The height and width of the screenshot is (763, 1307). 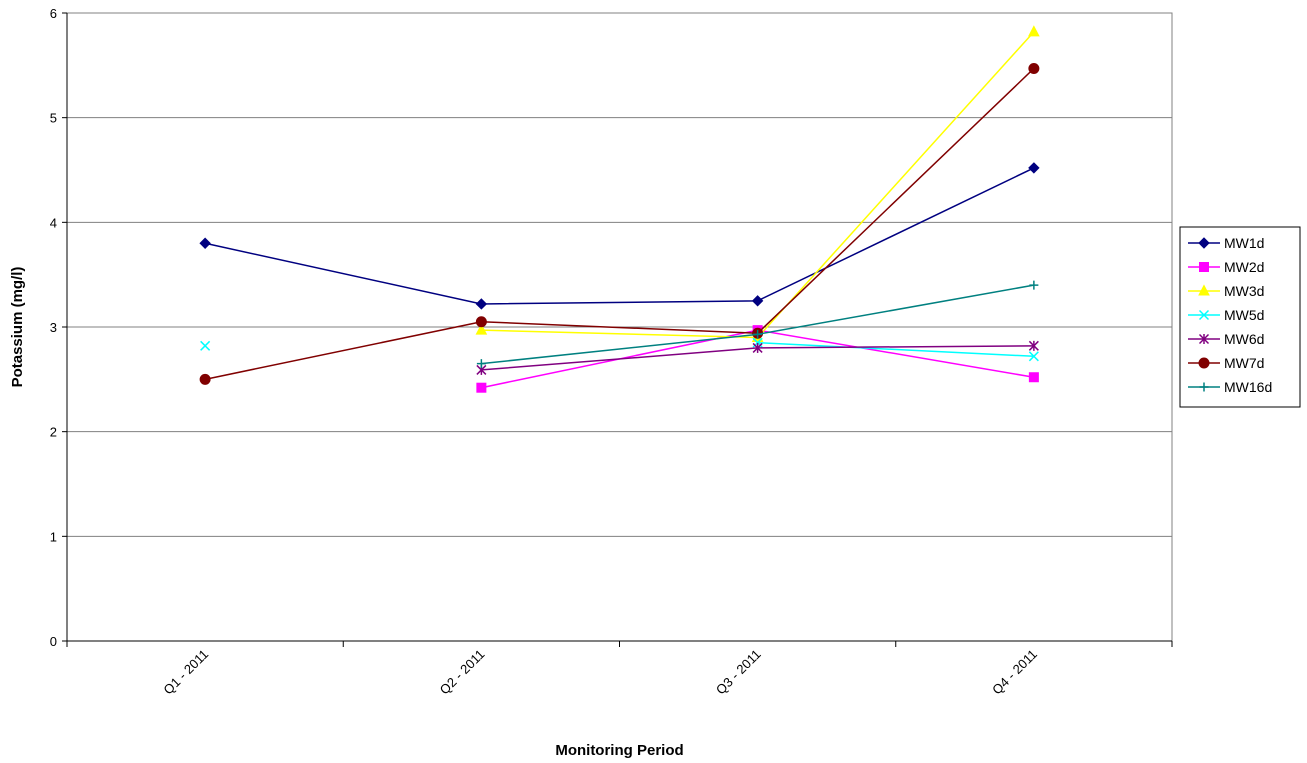 I want to click on legend-entry-mw2d: MW2d, so click(x=1226, y=267).